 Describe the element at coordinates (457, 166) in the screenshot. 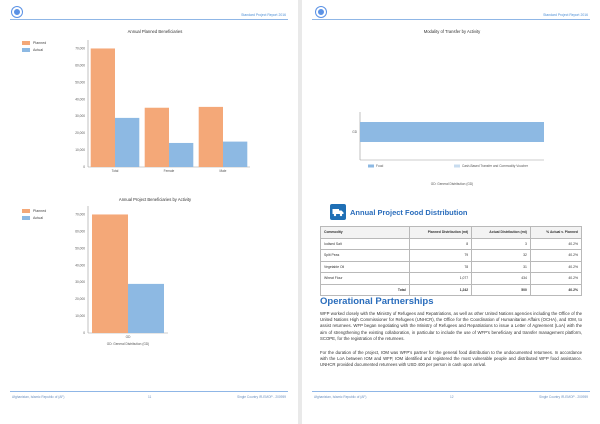

I see `legend-cbt-swatch` at that location.